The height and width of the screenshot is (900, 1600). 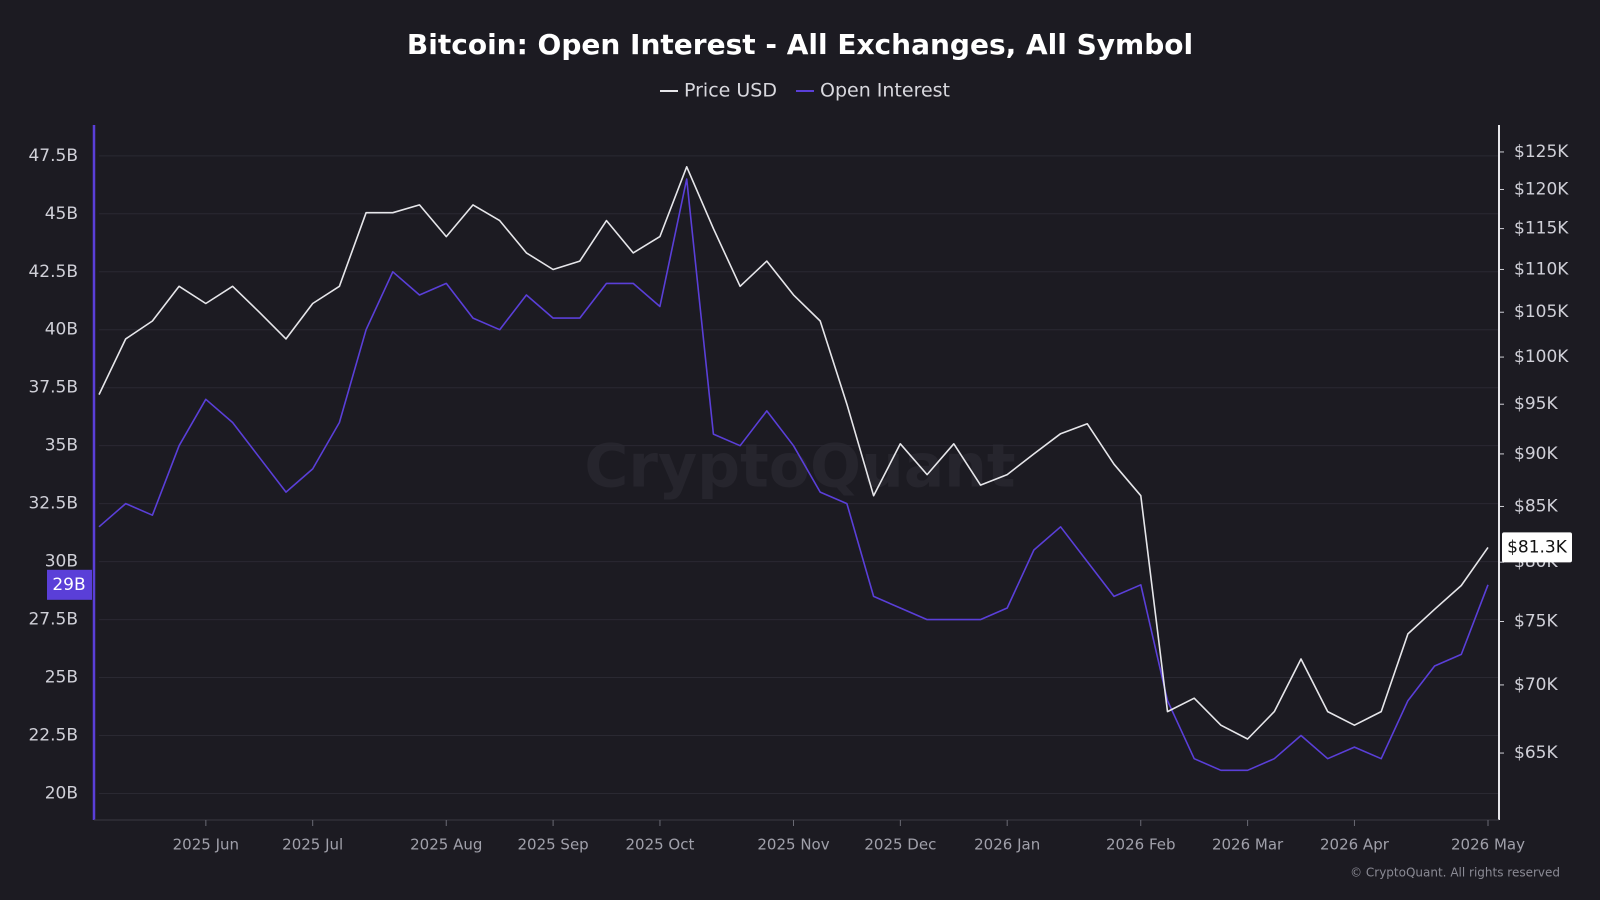 I want to click on y-tick-label: 25B, so click(x=61, y=678).